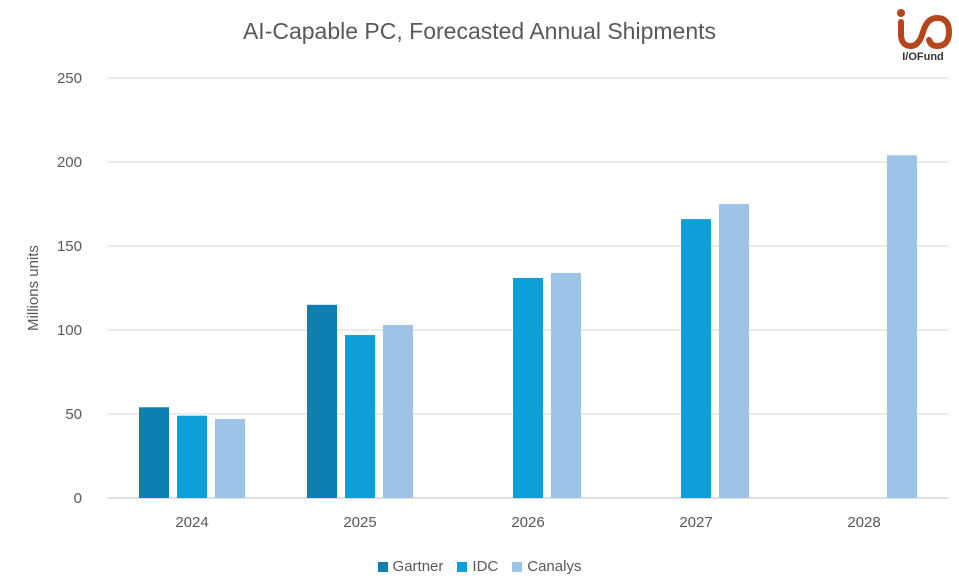  Describe the element at coordinates (696, 358) in the screenshot. I see `bar-idc-2027` at that location.